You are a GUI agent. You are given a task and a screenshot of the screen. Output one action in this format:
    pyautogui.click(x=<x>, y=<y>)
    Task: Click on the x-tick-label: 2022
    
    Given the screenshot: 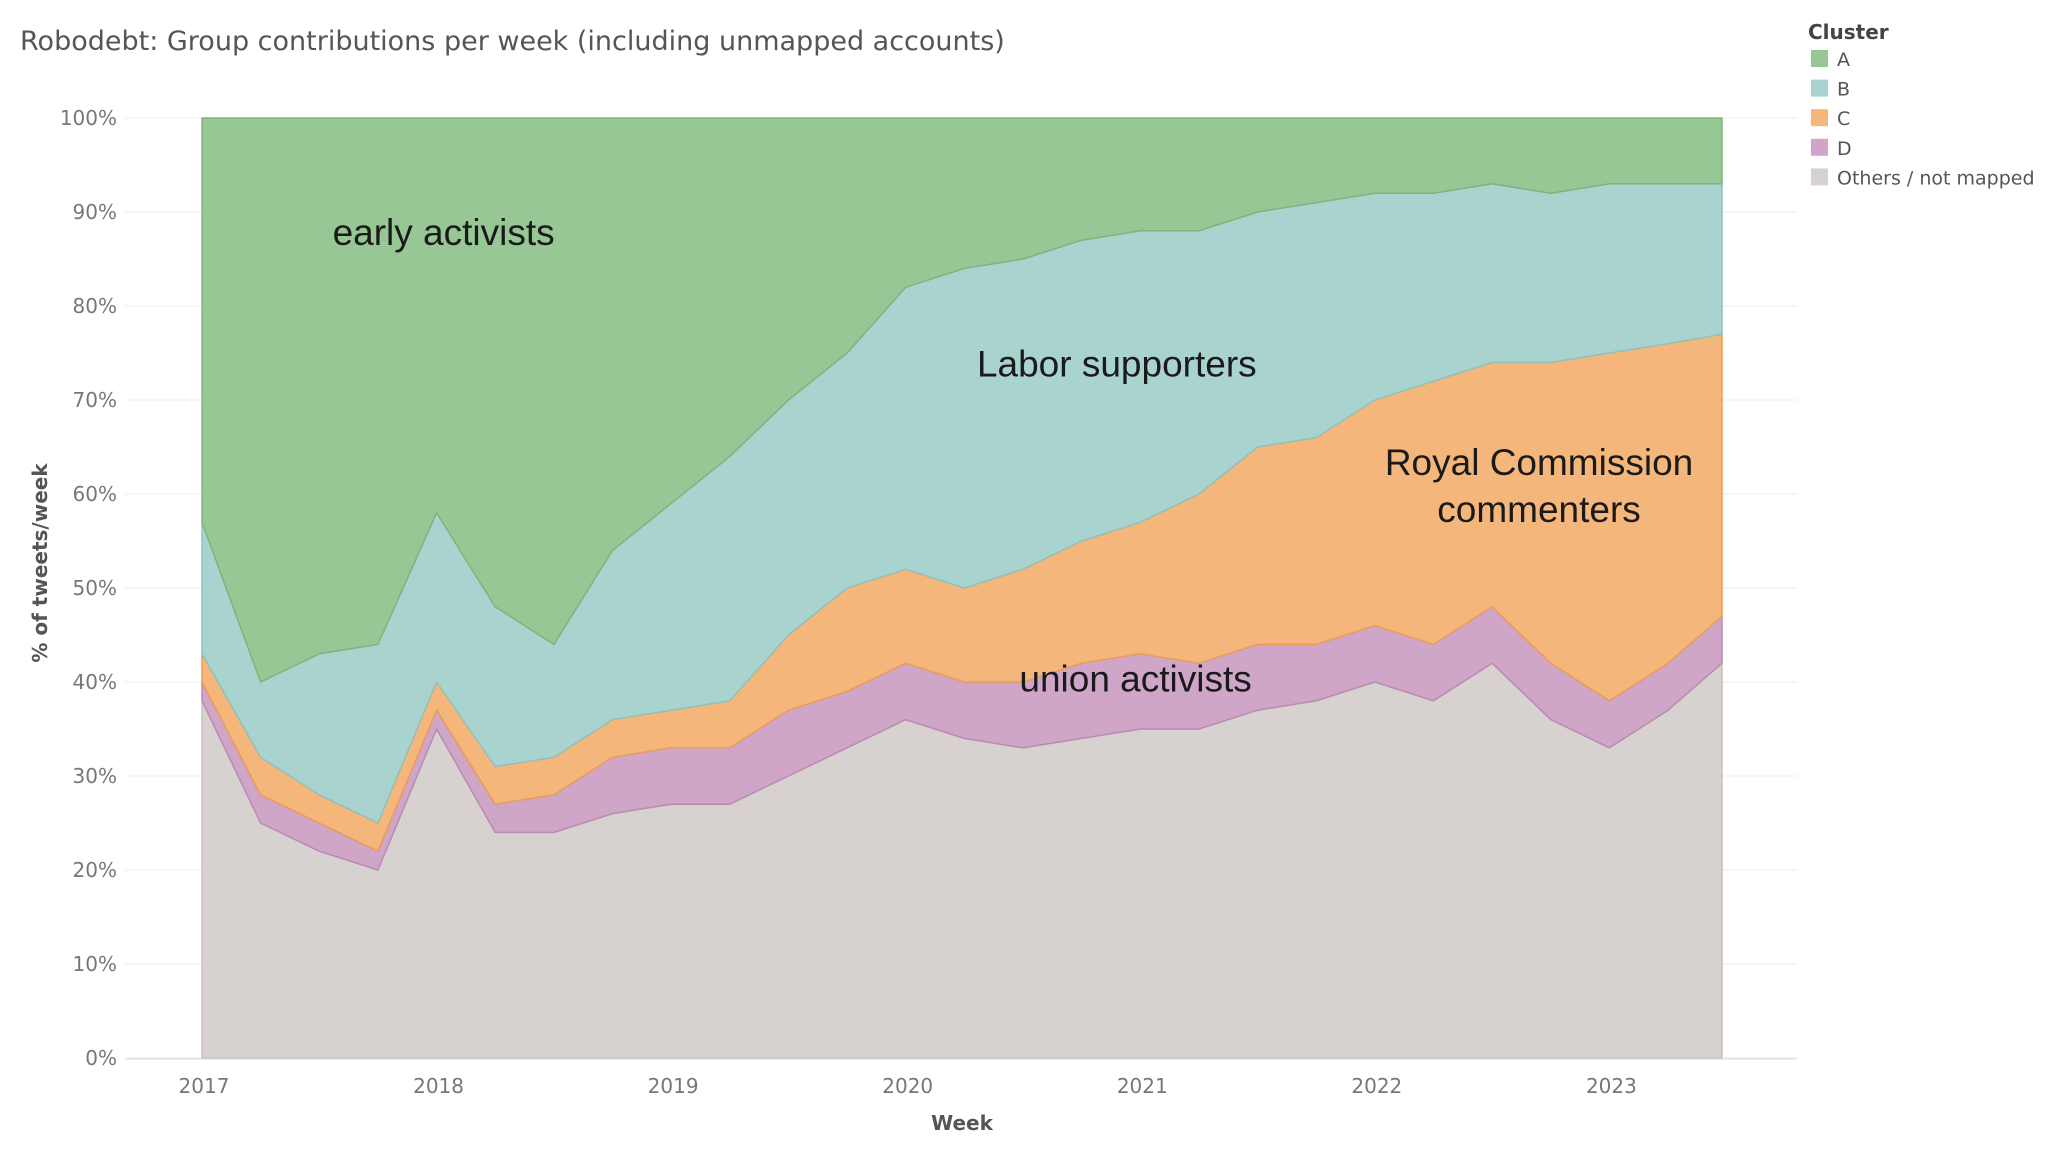 What is the action you would take?
    pyautogui.click(x=1376, y=1086)
    